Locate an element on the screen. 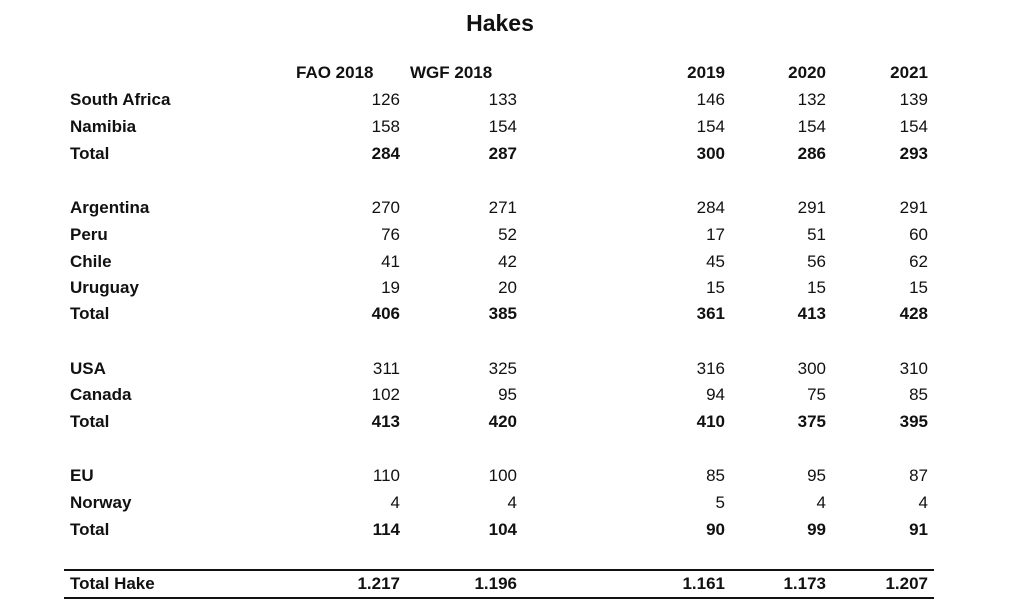 Image resolution: width=1024 pixels, height=615 pixels. row-label: Canada is located at coordinates (101, 394).